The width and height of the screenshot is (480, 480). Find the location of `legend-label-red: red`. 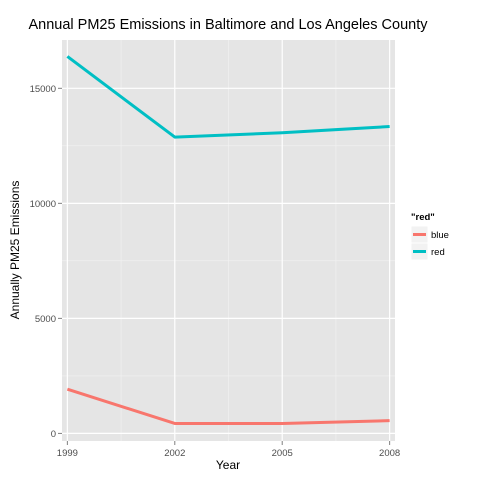

legend-label-red: red is located at coordinates (438, 252).